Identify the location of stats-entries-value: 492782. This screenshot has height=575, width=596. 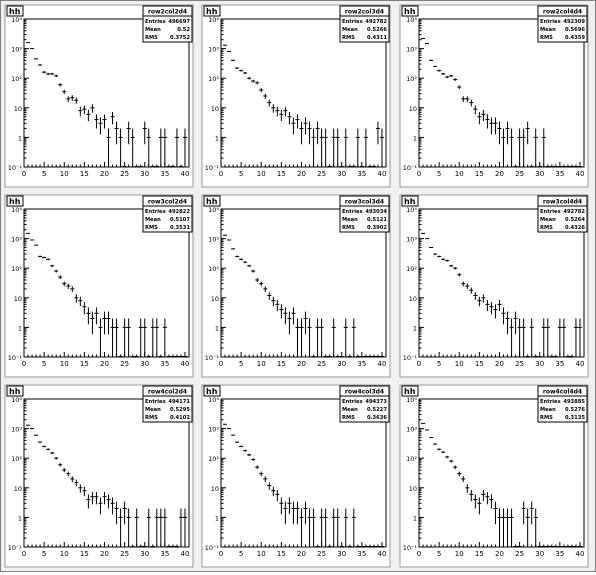
(376, 22).